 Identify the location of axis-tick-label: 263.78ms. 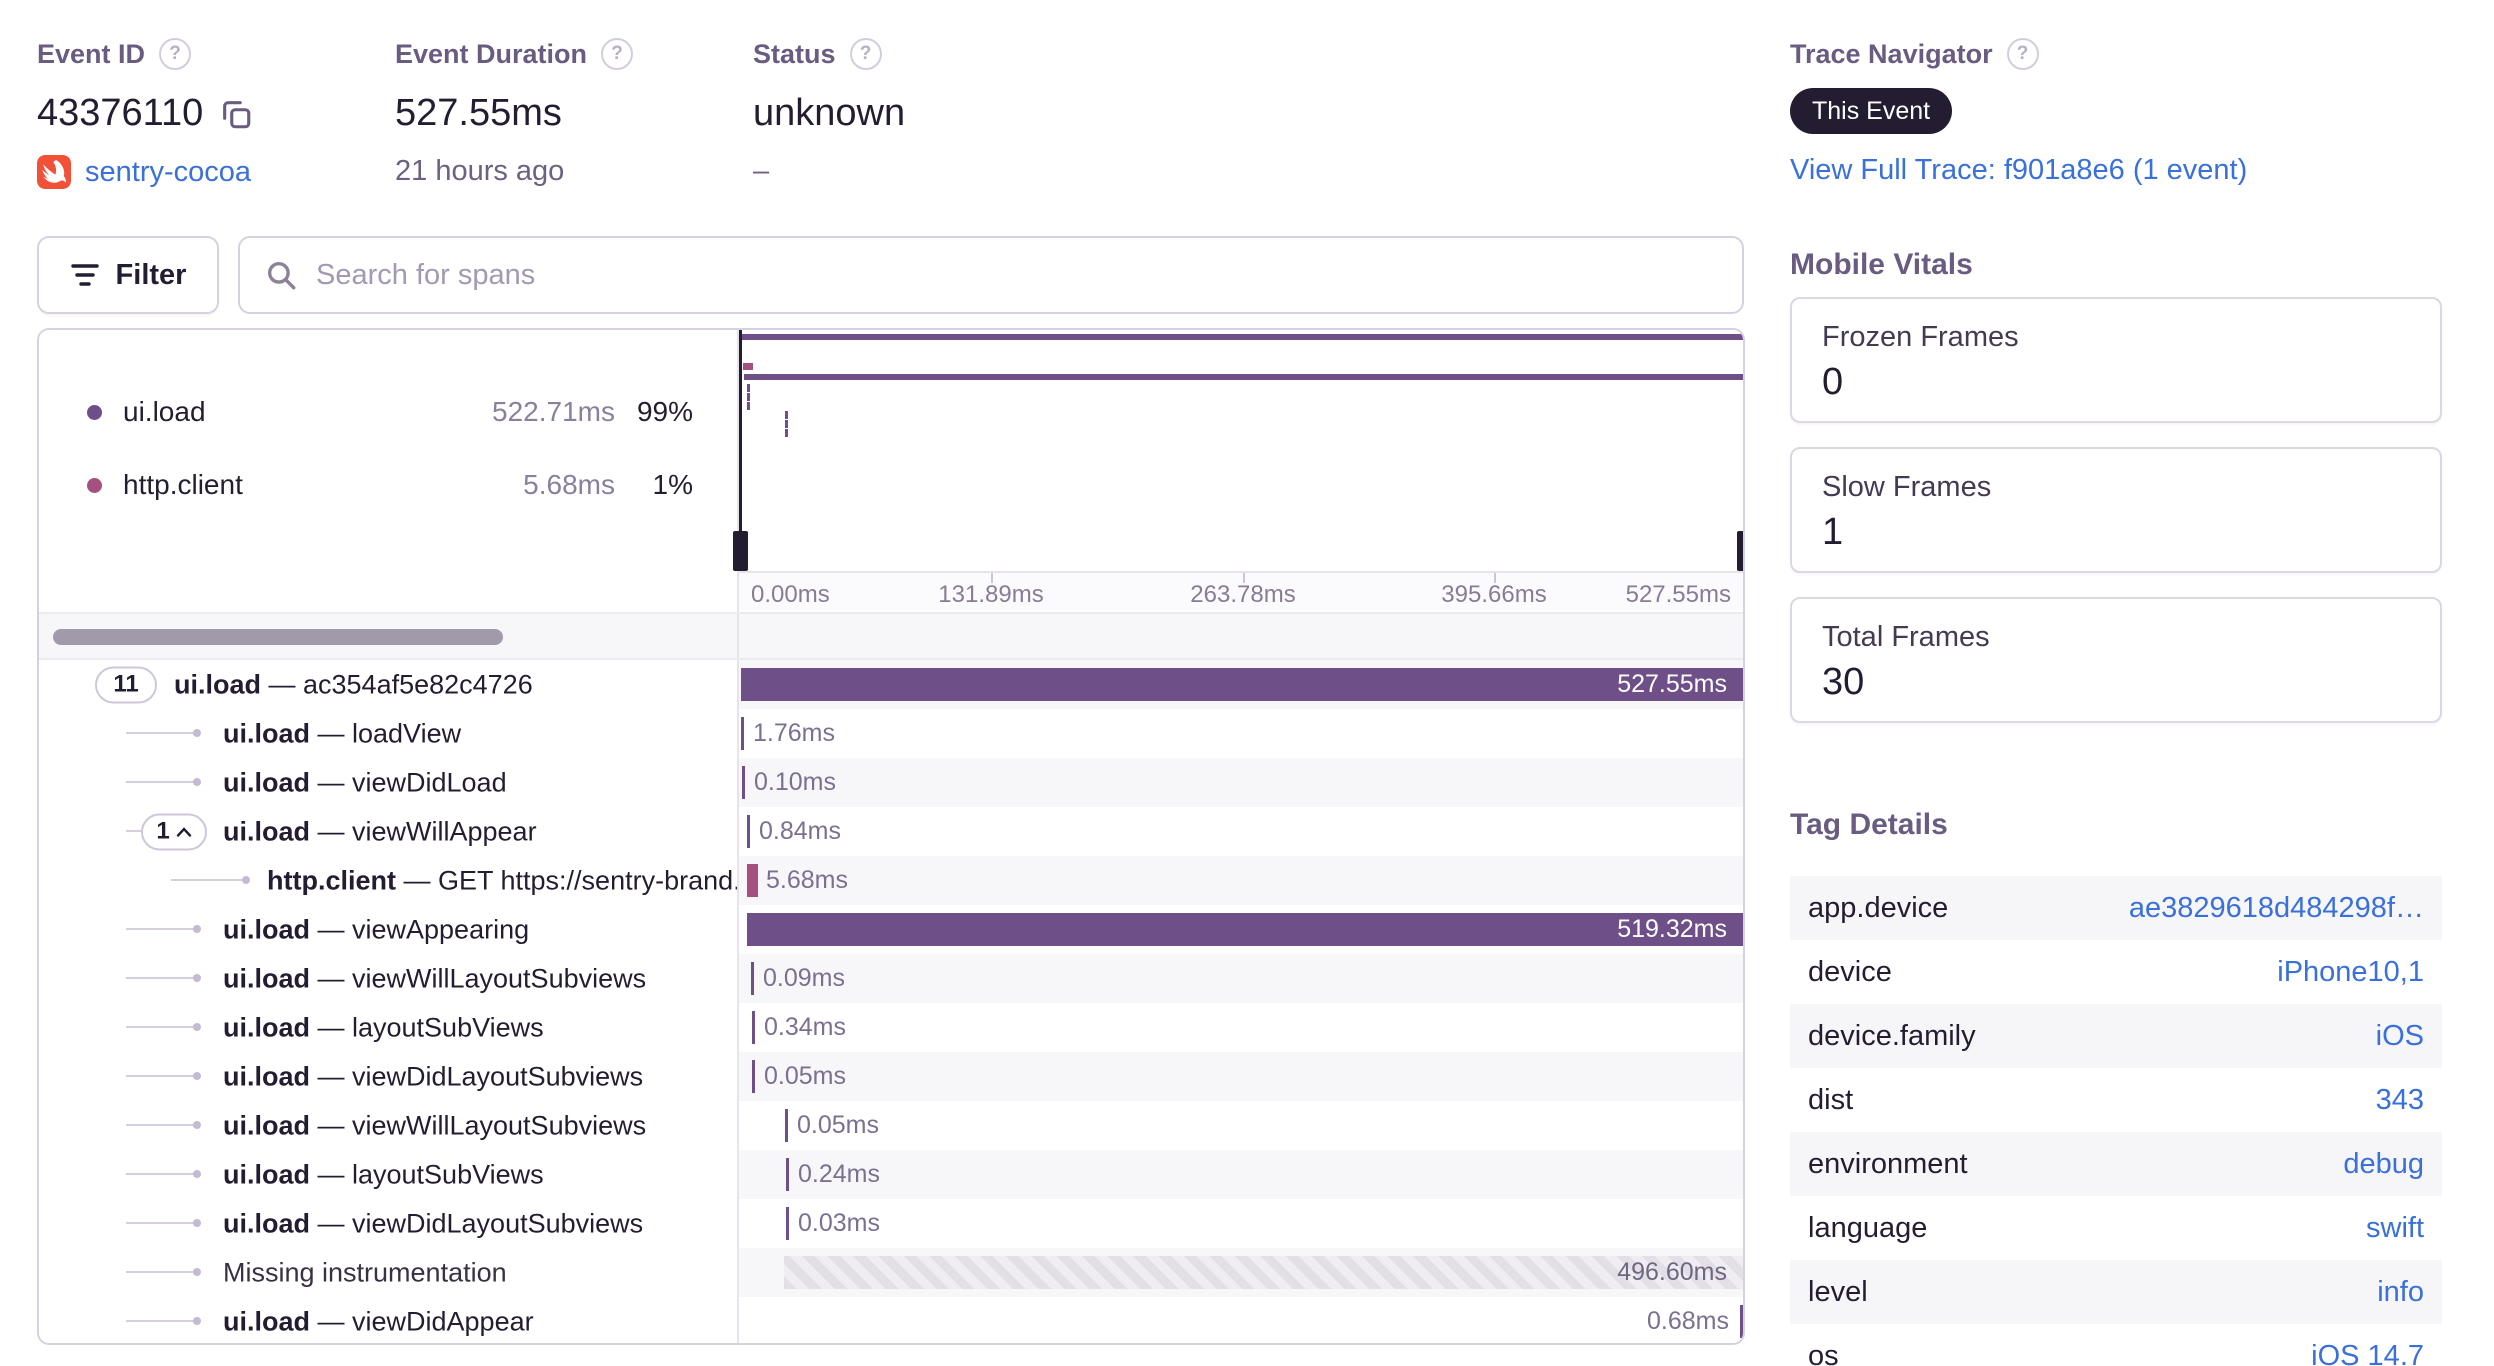
(1243, 594).